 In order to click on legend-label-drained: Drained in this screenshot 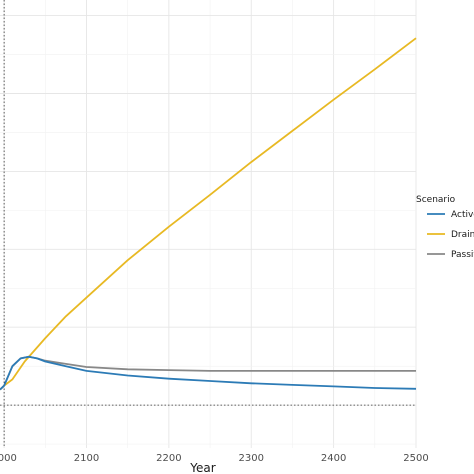, I will do `click(462, 235)`.